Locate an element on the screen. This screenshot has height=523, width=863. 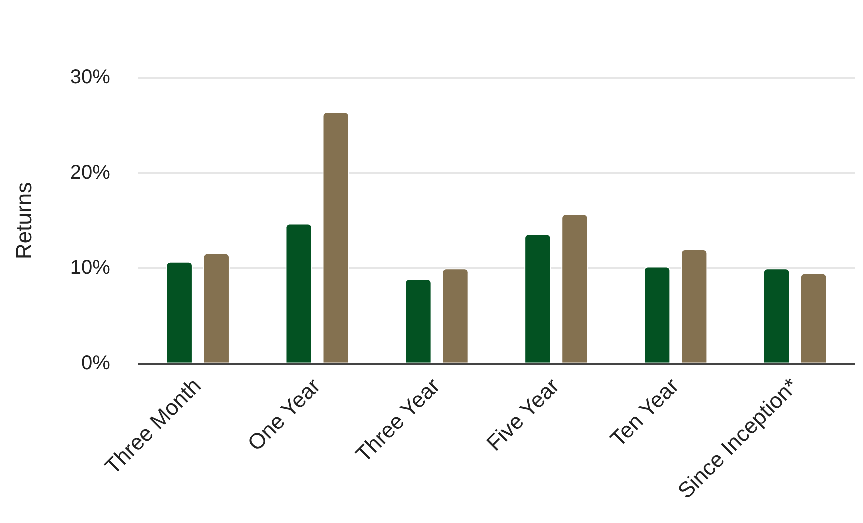
y-axis-title: Returns is located at coordinates (23, 221).